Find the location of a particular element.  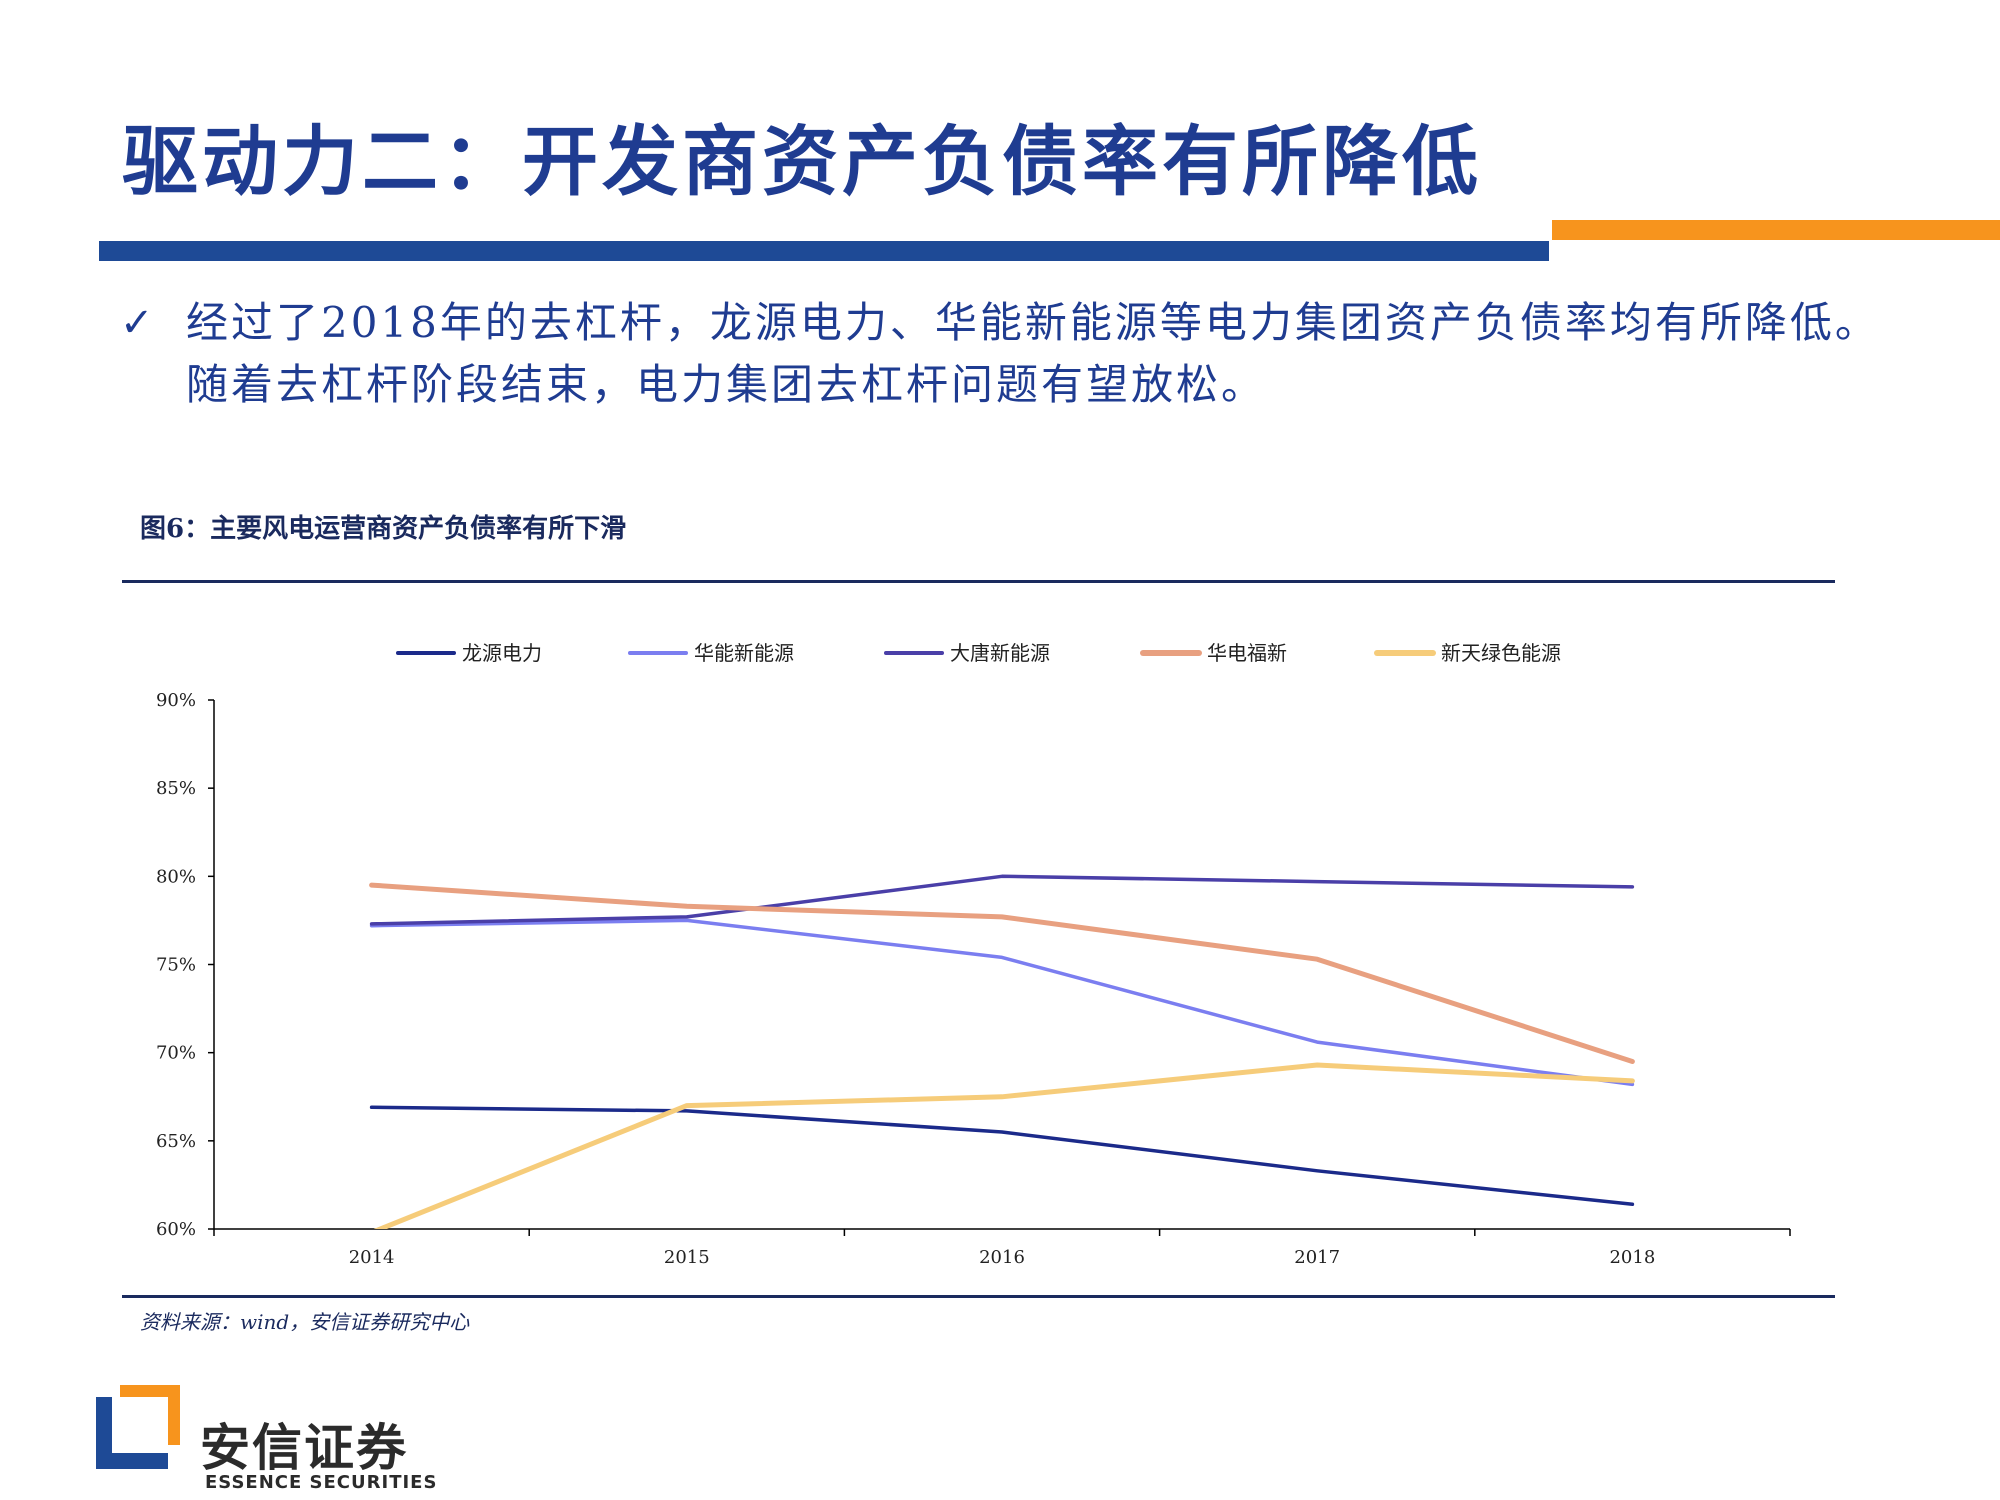

y-tick-label: 85% is located at coordinates (176, 788).